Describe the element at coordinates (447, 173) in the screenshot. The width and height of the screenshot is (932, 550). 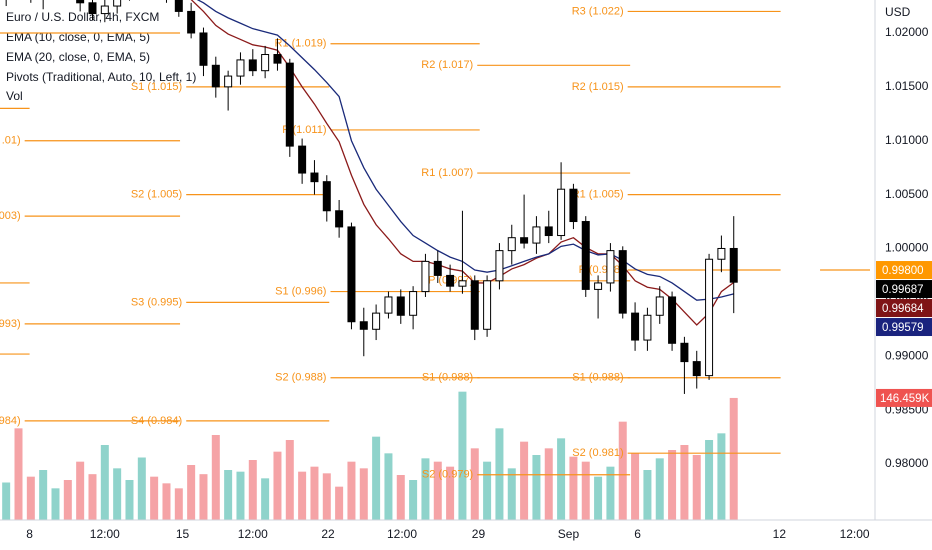
I see `pivot-label: R1 (1.007)` at that location.